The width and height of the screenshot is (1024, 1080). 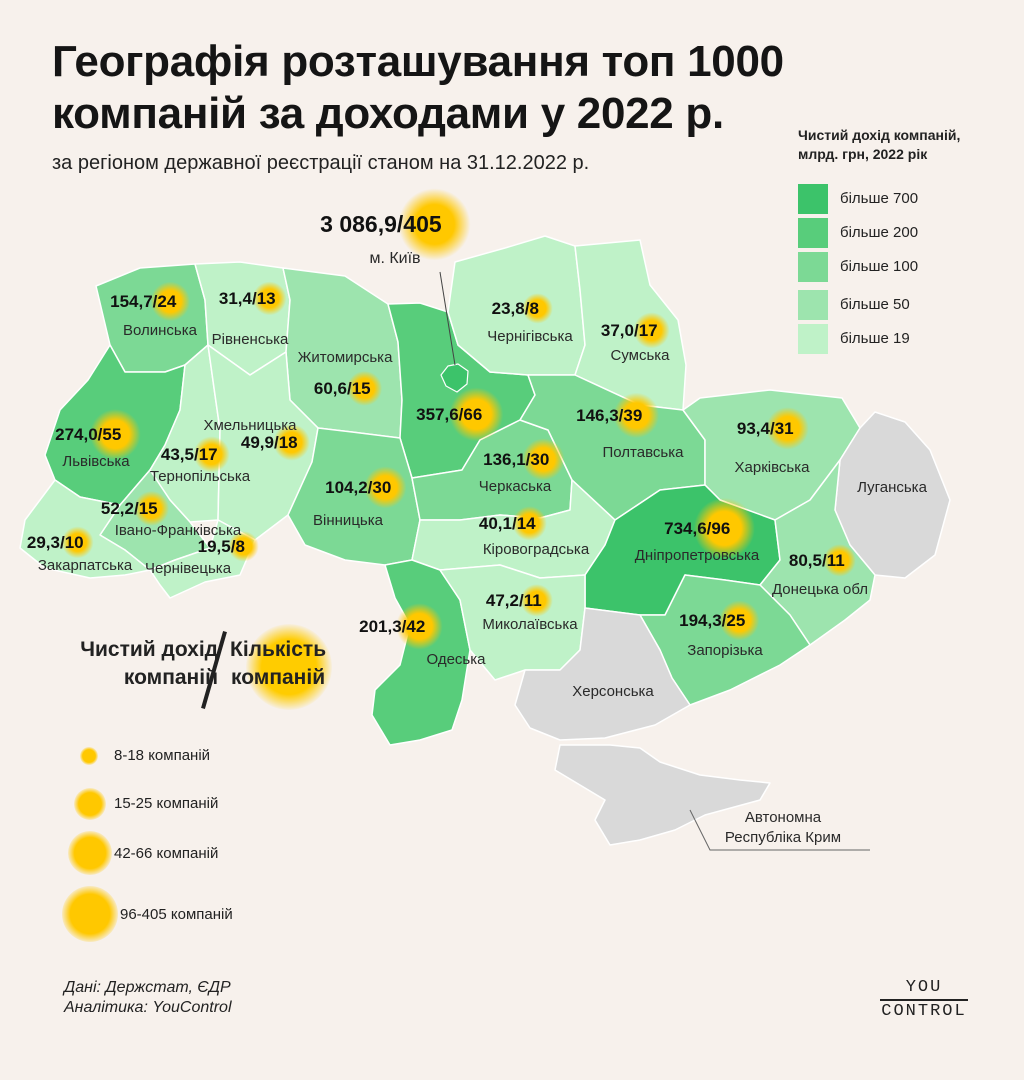 I want to click on bubble-poltava, so click(x=636, y=415).